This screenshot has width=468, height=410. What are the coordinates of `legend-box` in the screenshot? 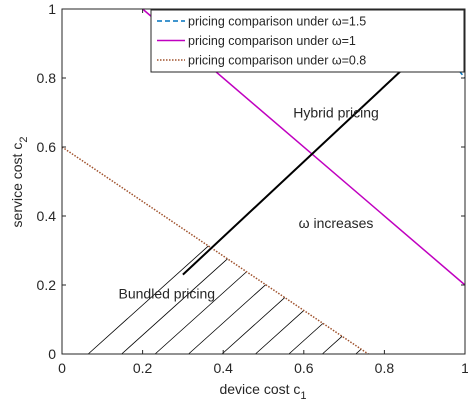 It's located at (307, 41).